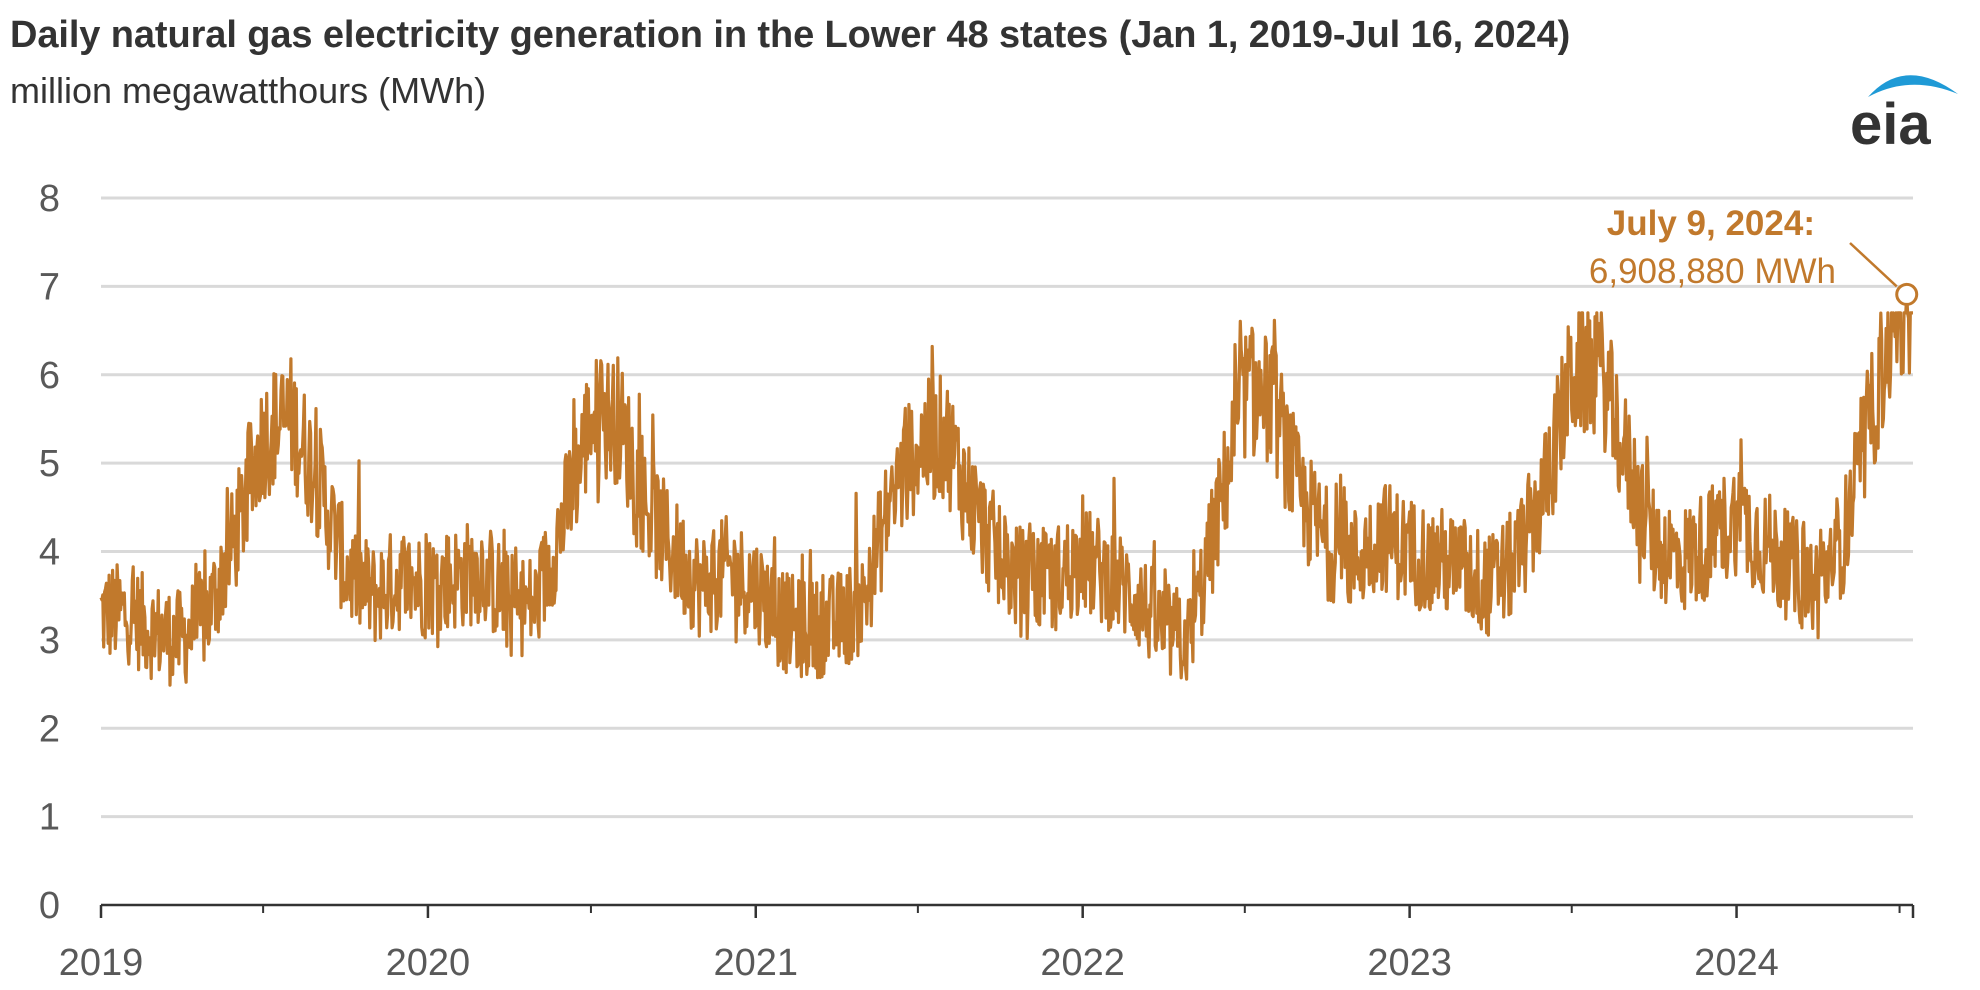  I want to click on chart-subtitle: million megawatthours (MWh), so click(248, 90).